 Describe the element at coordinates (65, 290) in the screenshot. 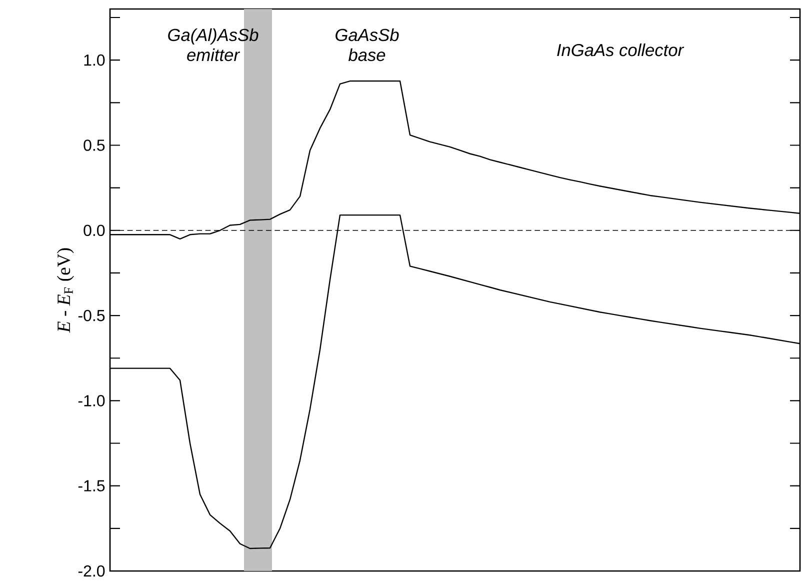

I see `y-axis-title: E - E$_{F}$ (eV)` at that location.